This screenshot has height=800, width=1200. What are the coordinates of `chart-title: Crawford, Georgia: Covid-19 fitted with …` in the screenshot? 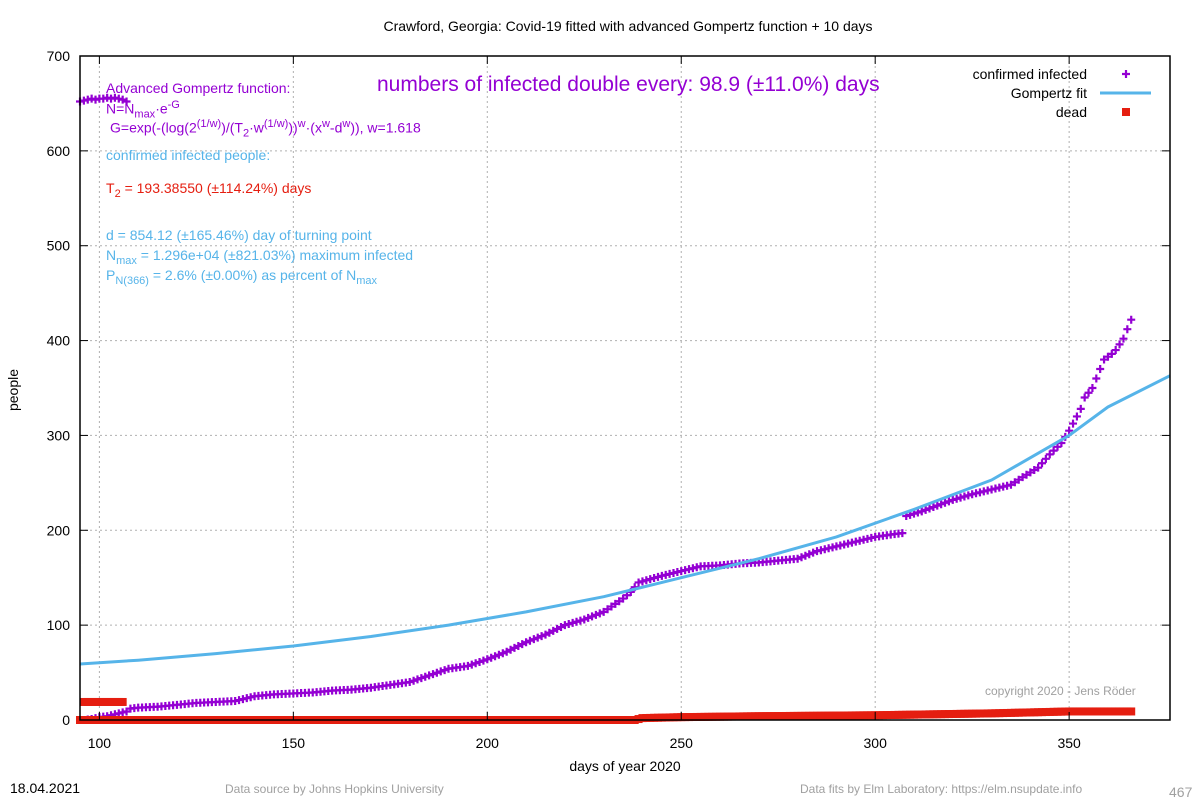 It's located at (627, 26).